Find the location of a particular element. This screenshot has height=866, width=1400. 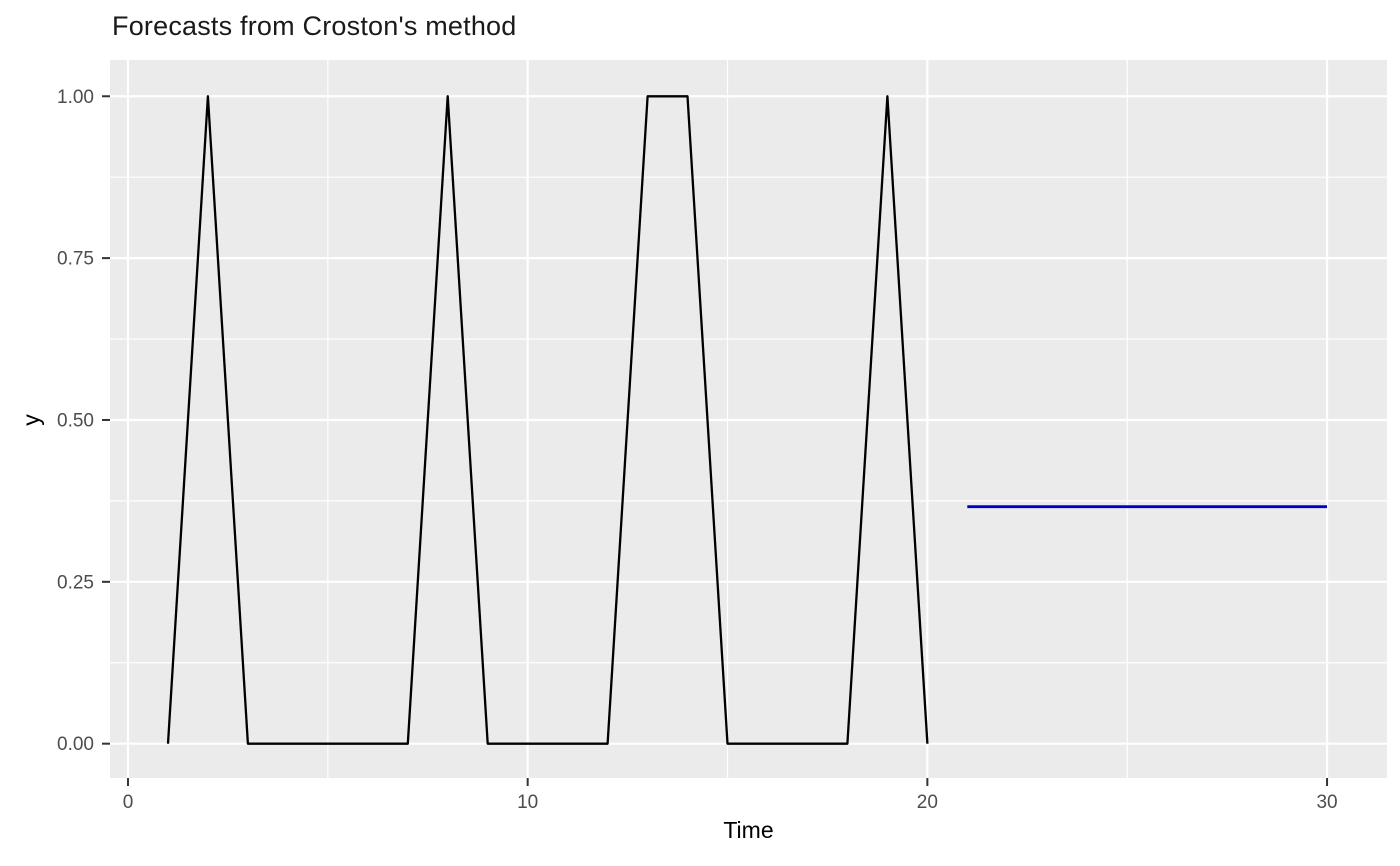

y-tick-label: 1.00 is located at coordinates (75, 97).